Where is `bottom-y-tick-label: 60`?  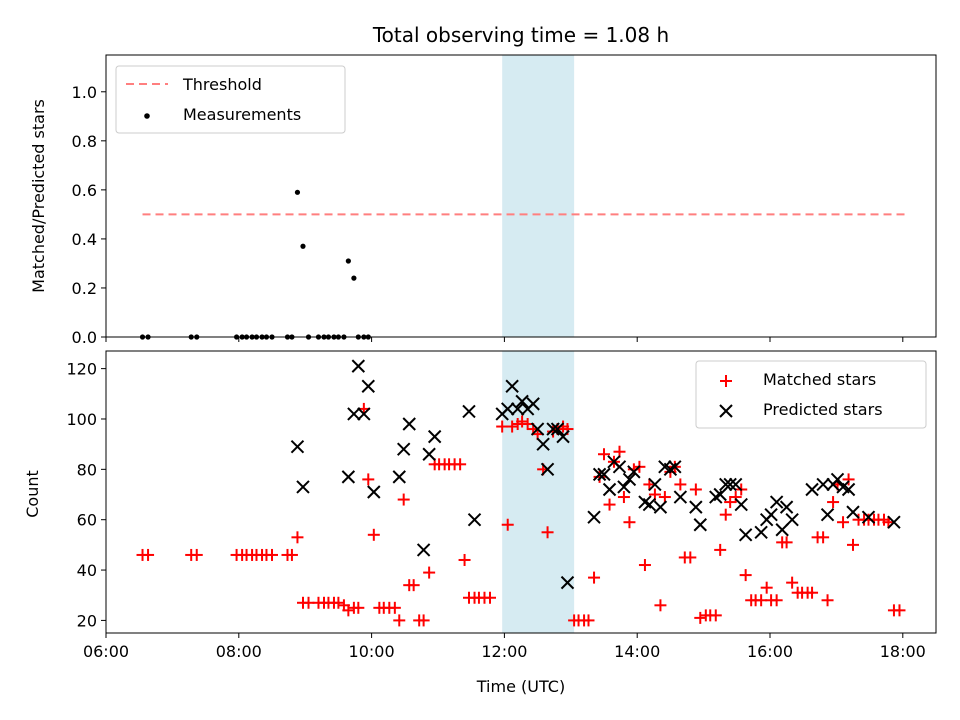 bottom-y-tick-label: 60 is located at coordinates (87, 520).